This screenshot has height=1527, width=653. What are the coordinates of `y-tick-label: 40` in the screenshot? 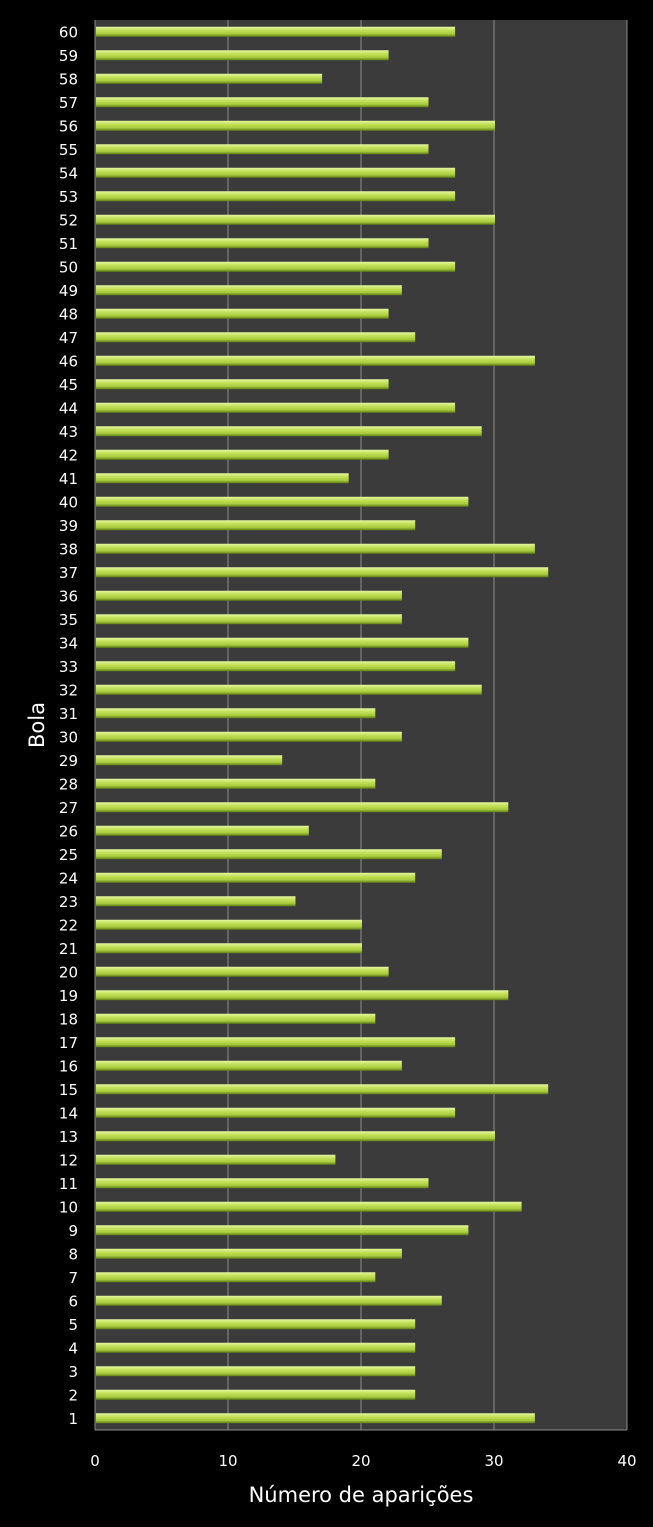 It's located at (68, 502).